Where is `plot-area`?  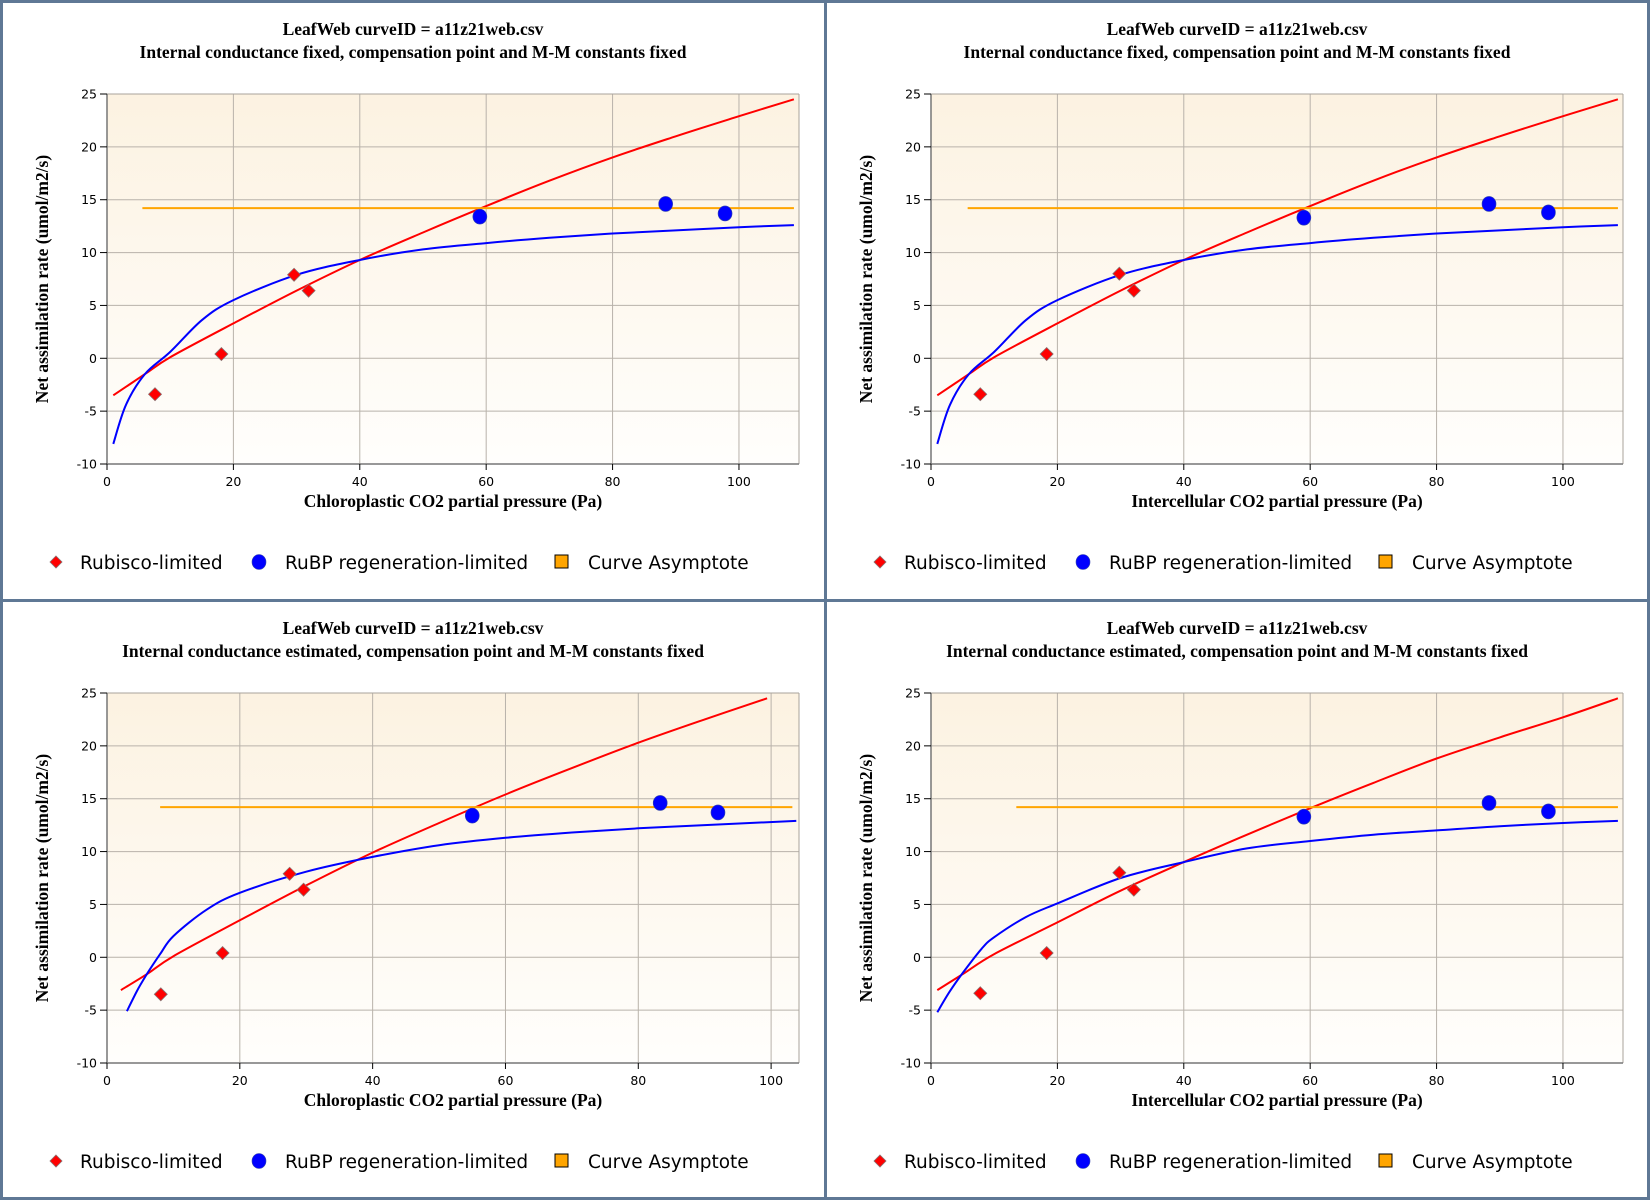
plot-area is located at coordinates (1277, 878).